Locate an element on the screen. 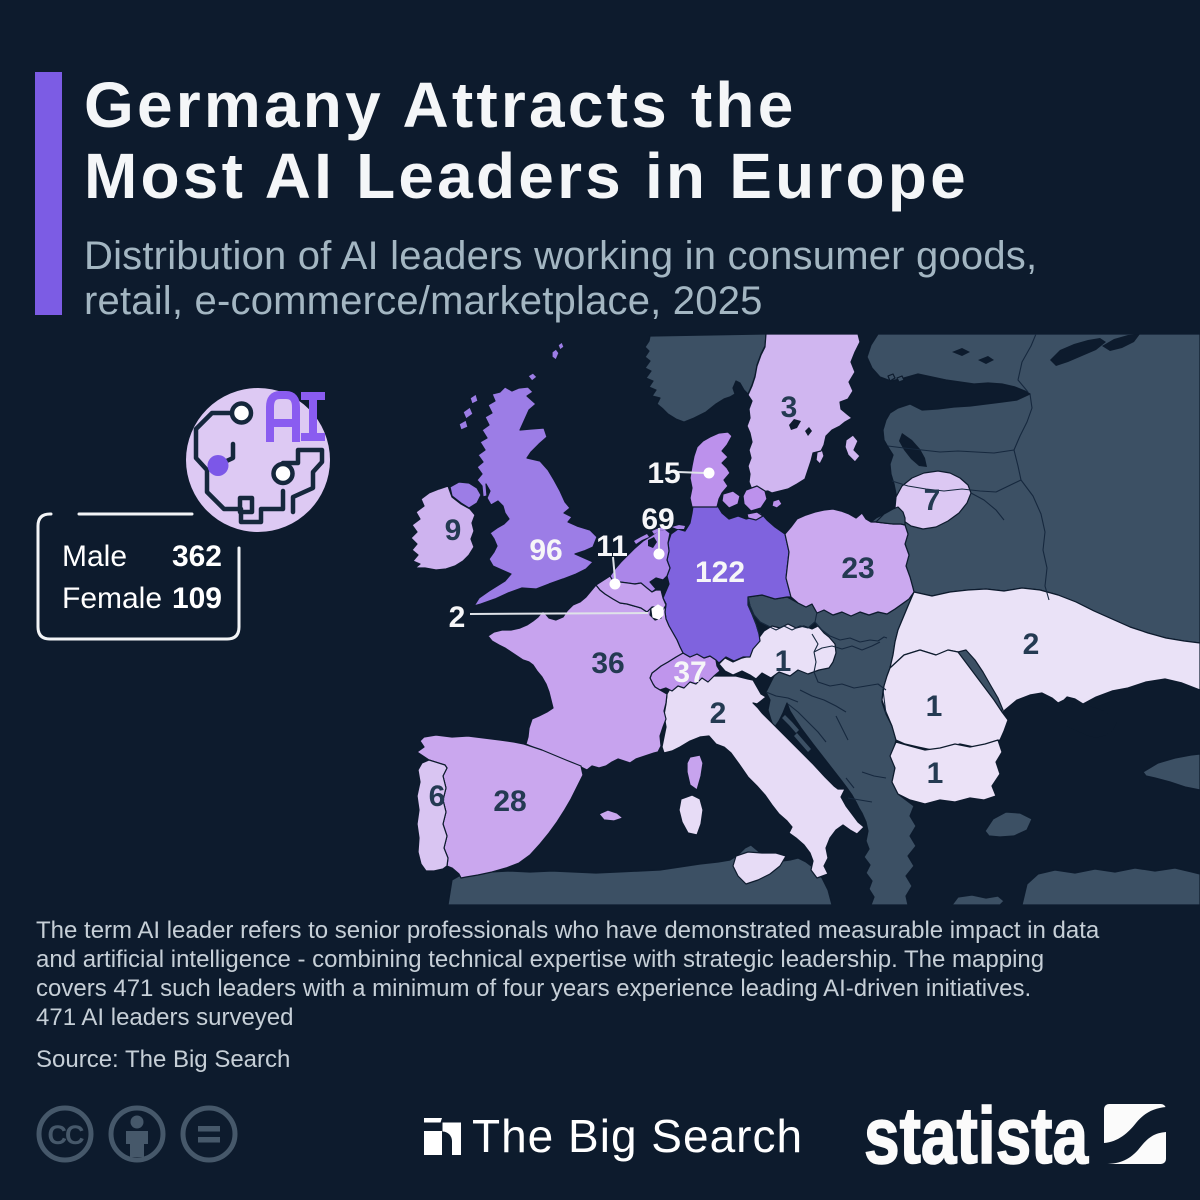 This screenshot has width=1200, height=1200. svg-text: 11 is located at coordinates (612, 546).